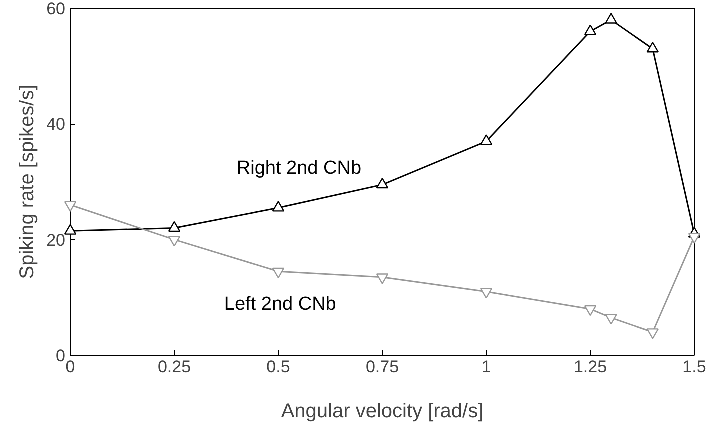 The height and width of the screenshot is (425, 712). I want to click on y-tick-label: 20, so click(56, 240).